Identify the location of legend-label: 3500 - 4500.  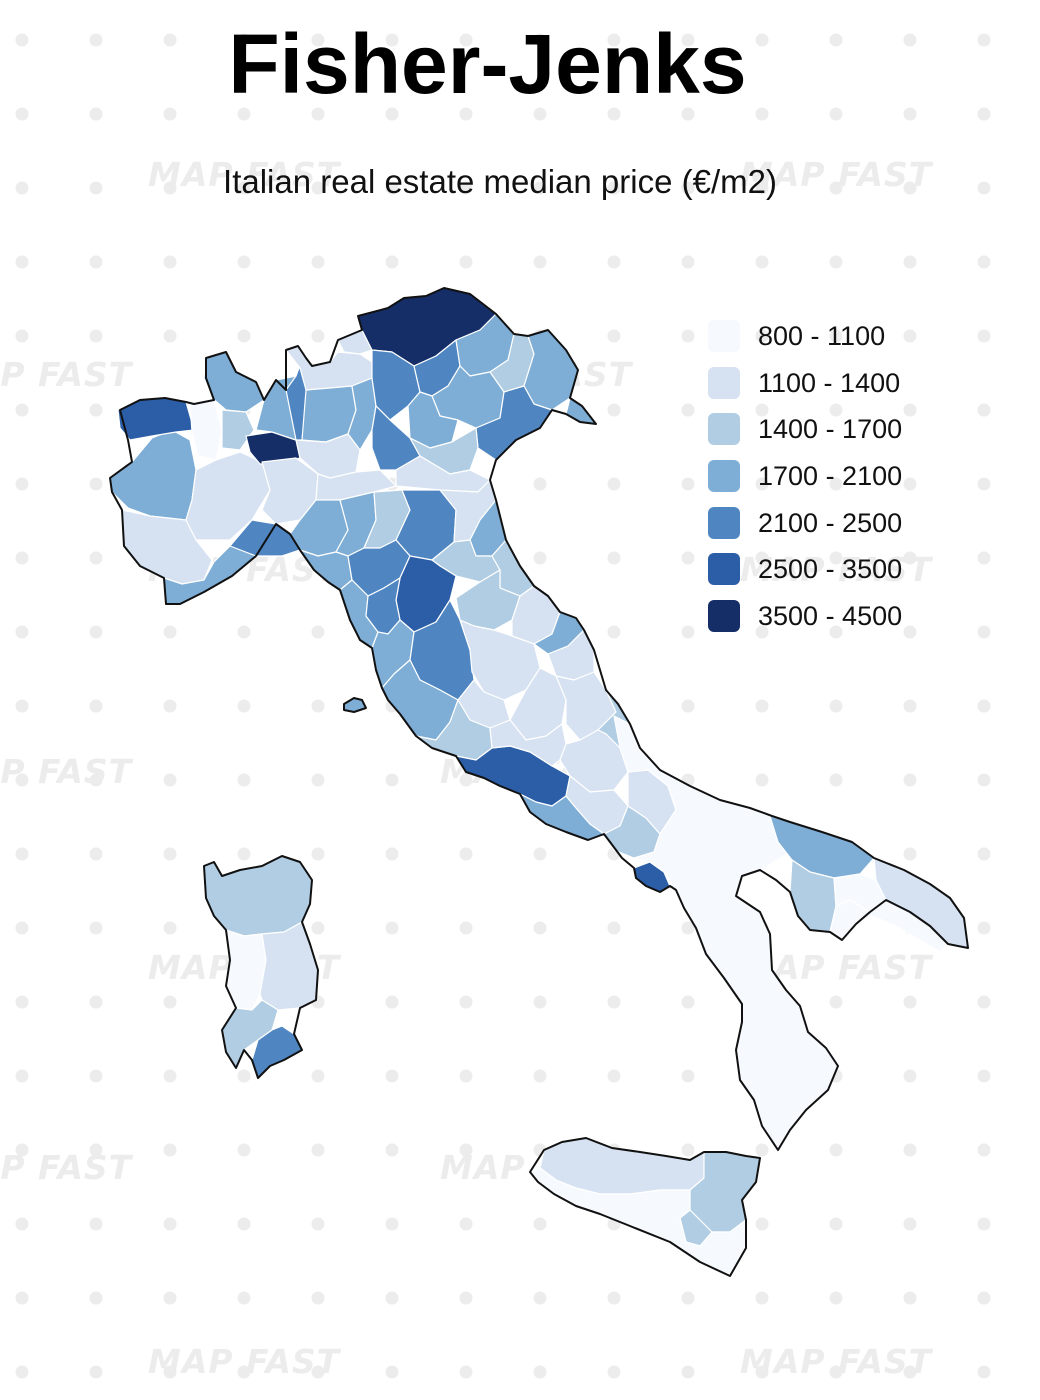
(830, 616).